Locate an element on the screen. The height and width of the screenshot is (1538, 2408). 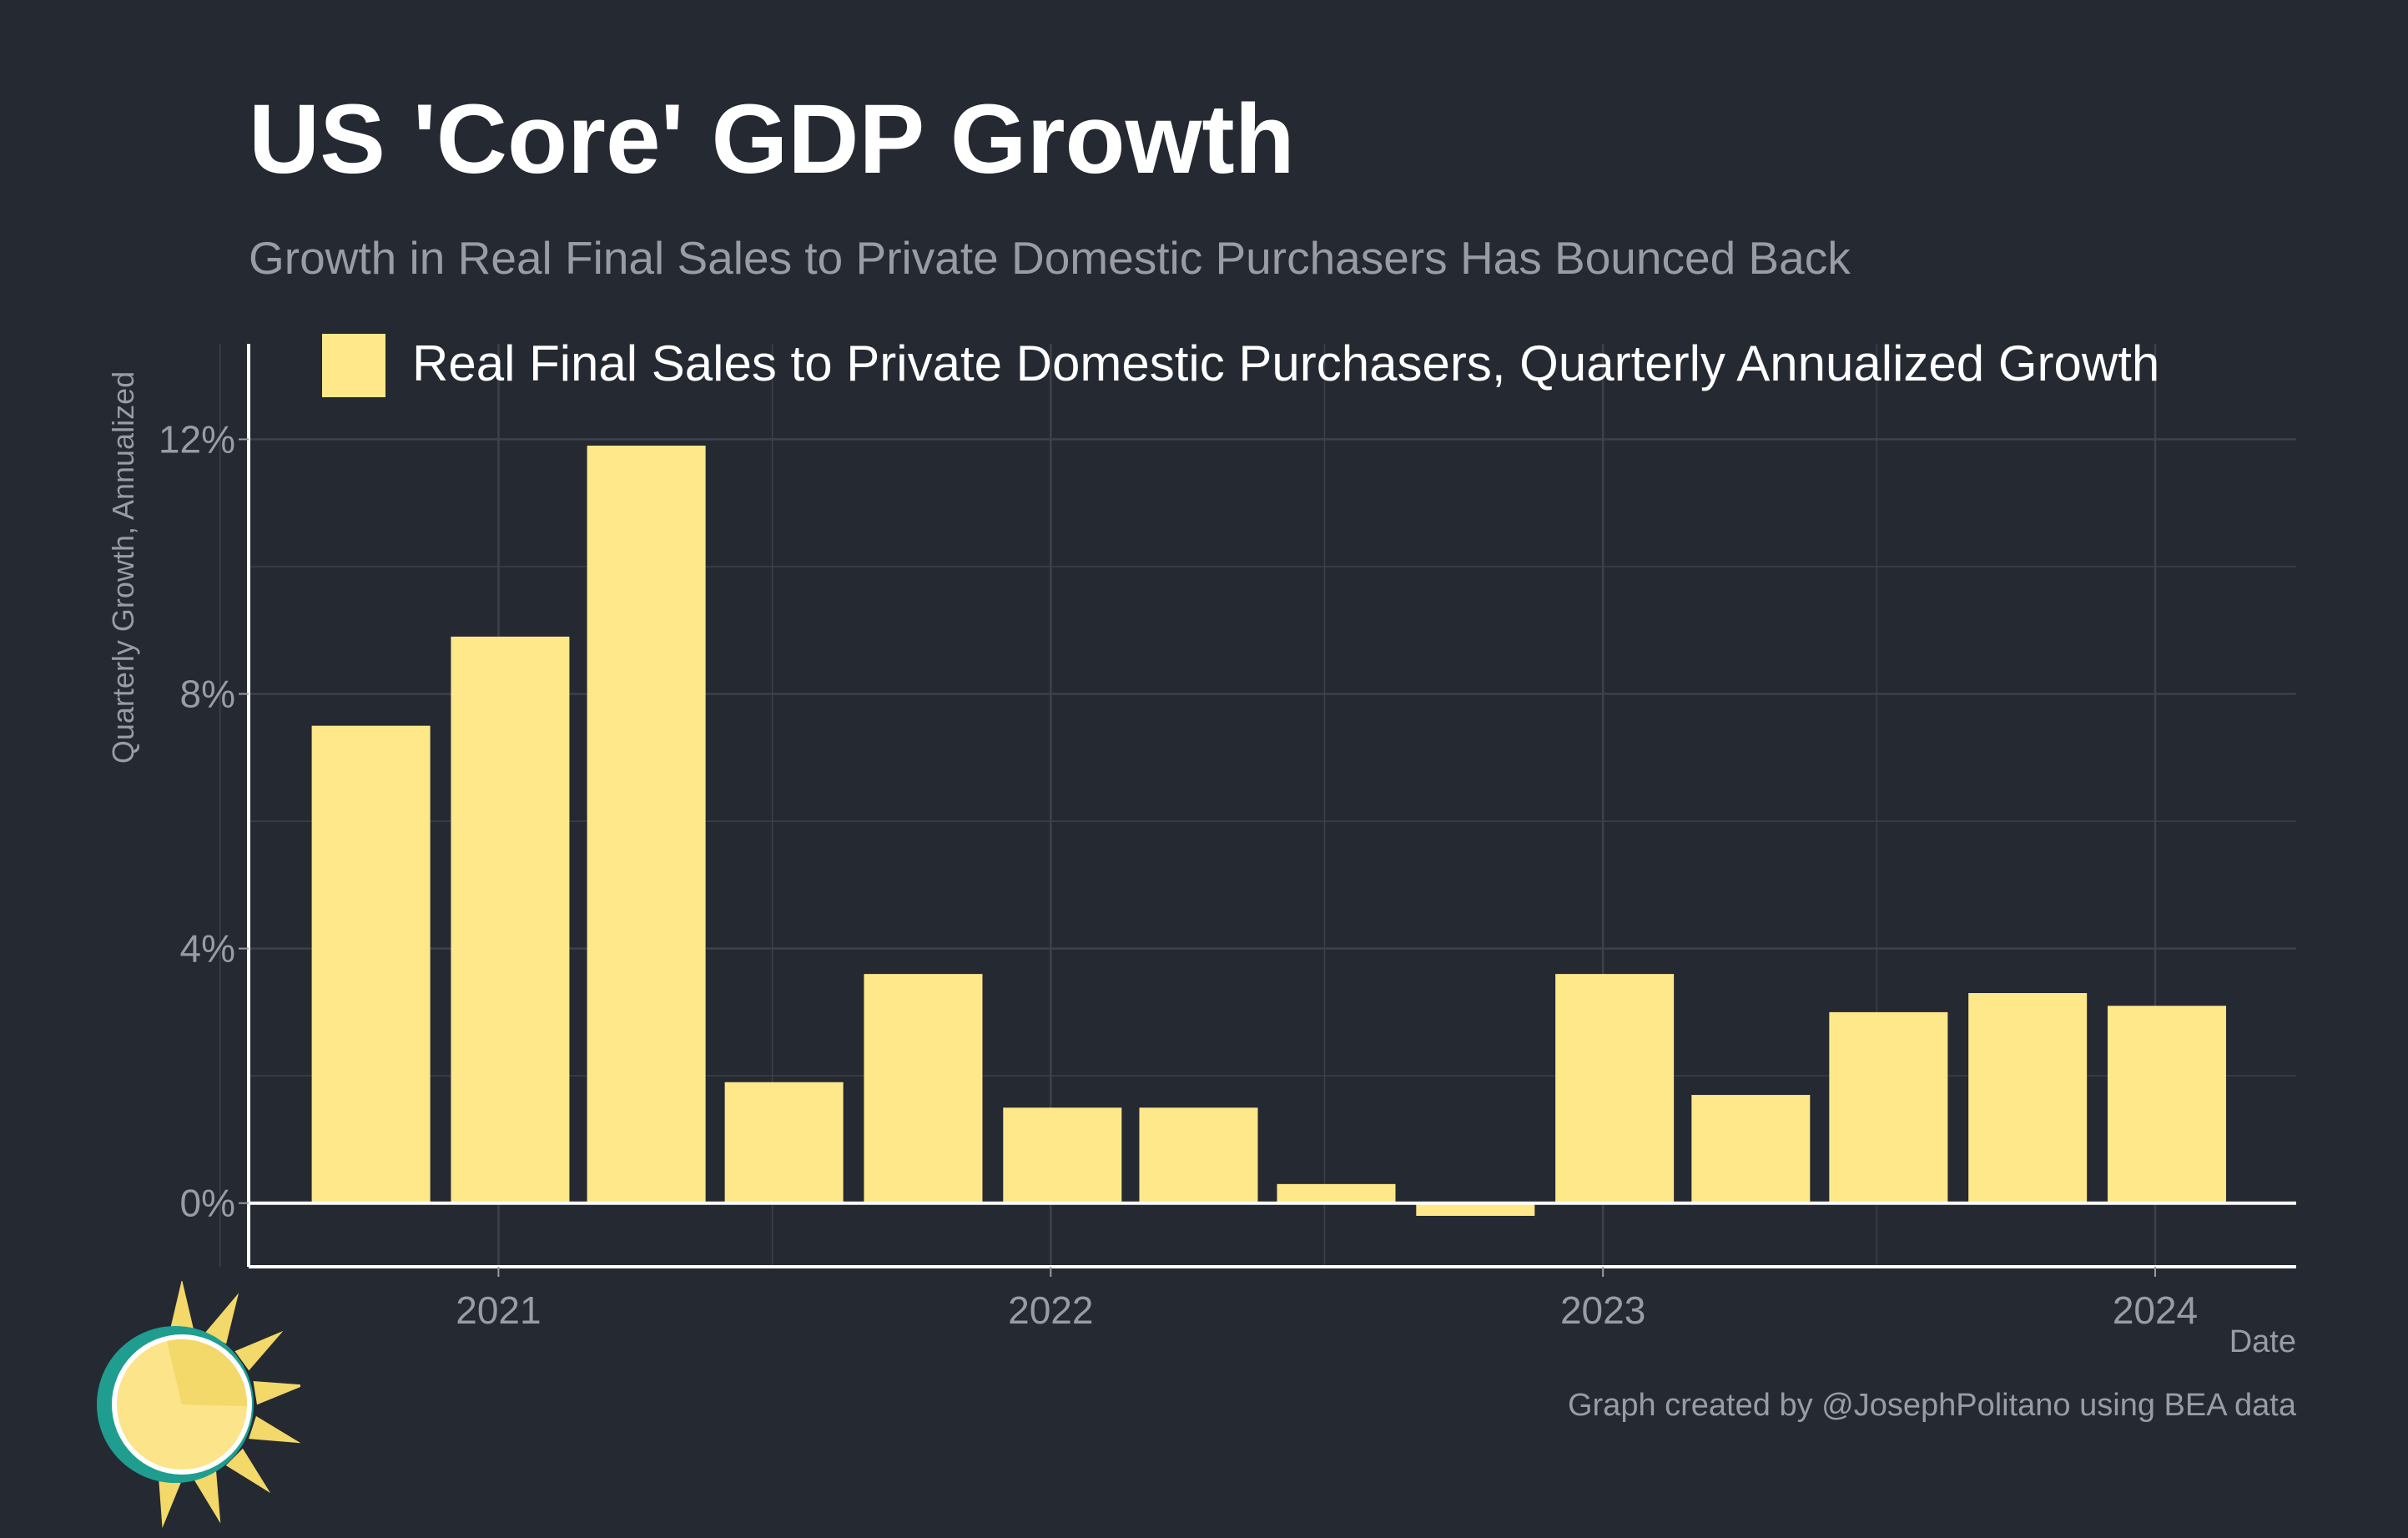
chart-title: US 'Core' GDP Growth is located at coordinates (772, 139).